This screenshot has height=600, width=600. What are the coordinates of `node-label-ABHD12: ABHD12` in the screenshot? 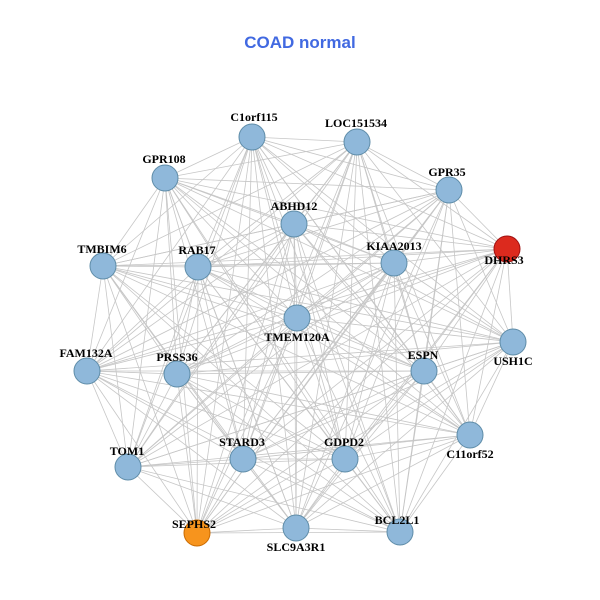 It's located at (294, 206).